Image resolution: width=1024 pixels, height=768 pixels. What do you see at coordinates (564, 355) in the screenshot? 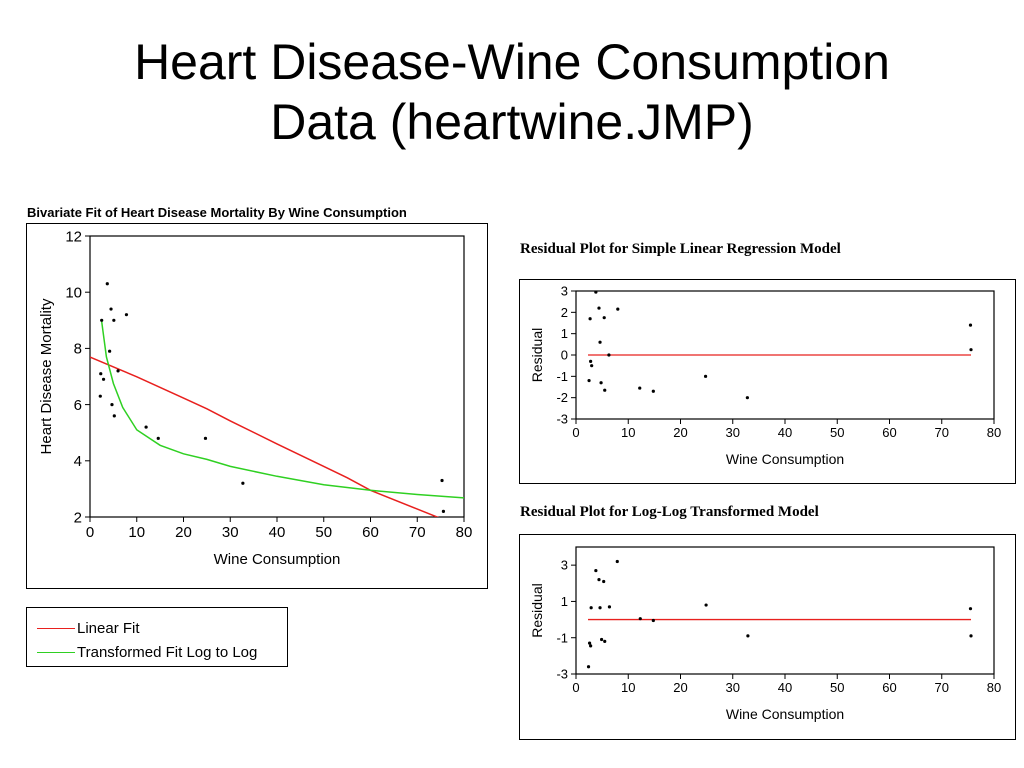
I see `y-tick-label: 0` at bounding box center [564, 355].